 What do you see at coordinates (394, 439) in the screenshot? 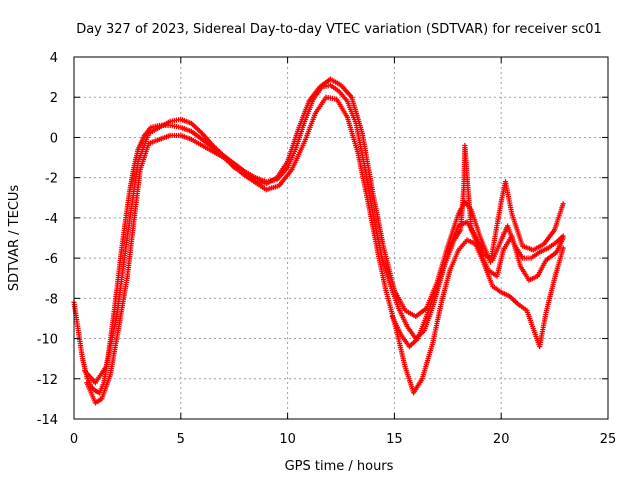
I see `x-tick-label: 15` at bounding box center [394, 439].